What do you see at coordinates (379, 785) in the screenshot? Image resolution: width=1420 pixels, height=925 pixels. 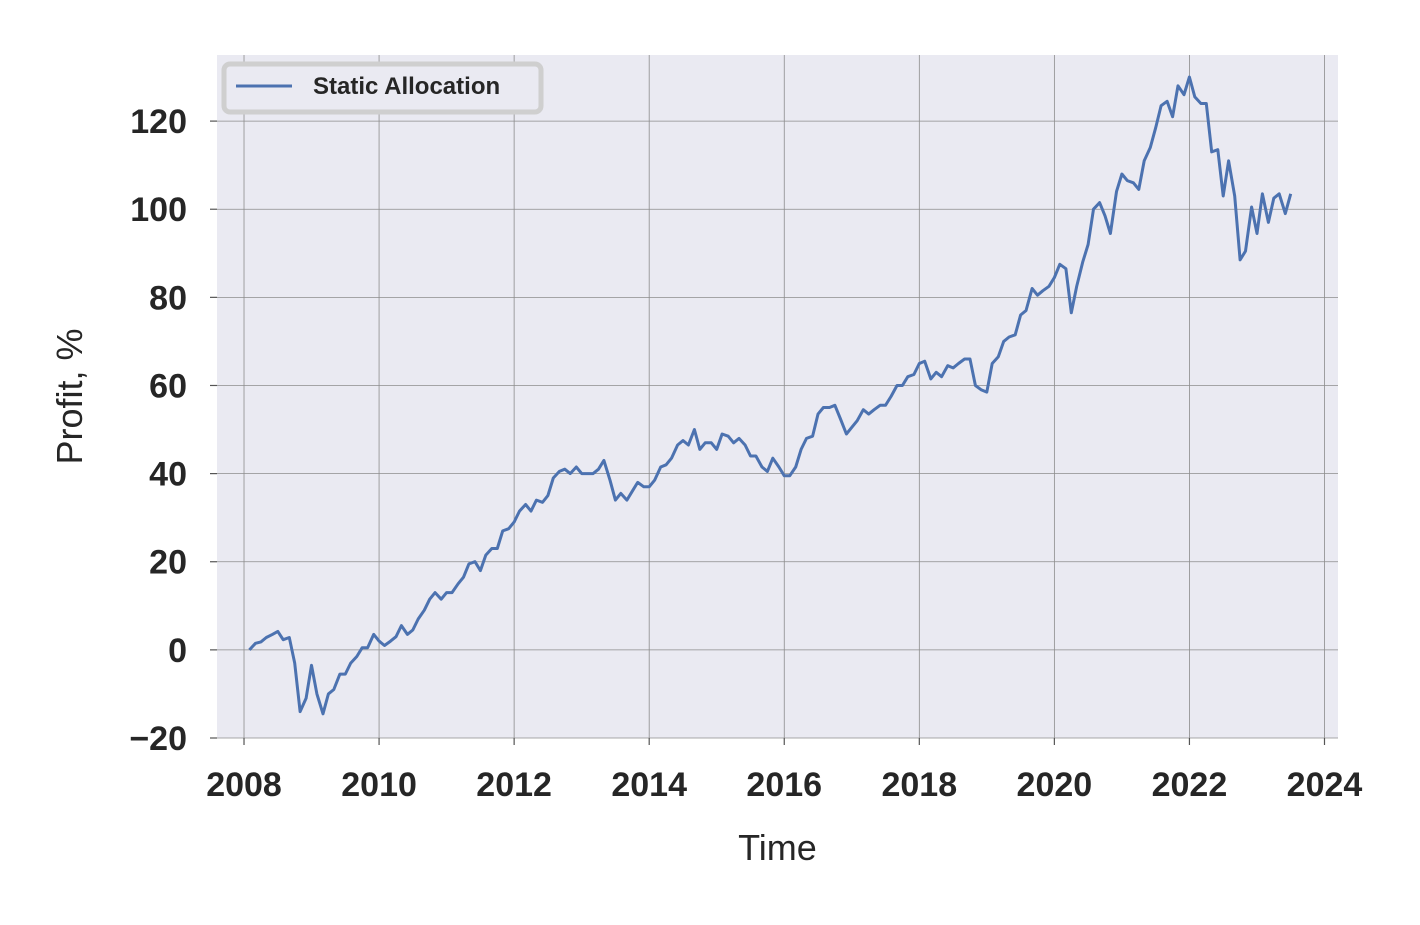 I see `x-tick-label: 2010` at bounding box center [379, 785].